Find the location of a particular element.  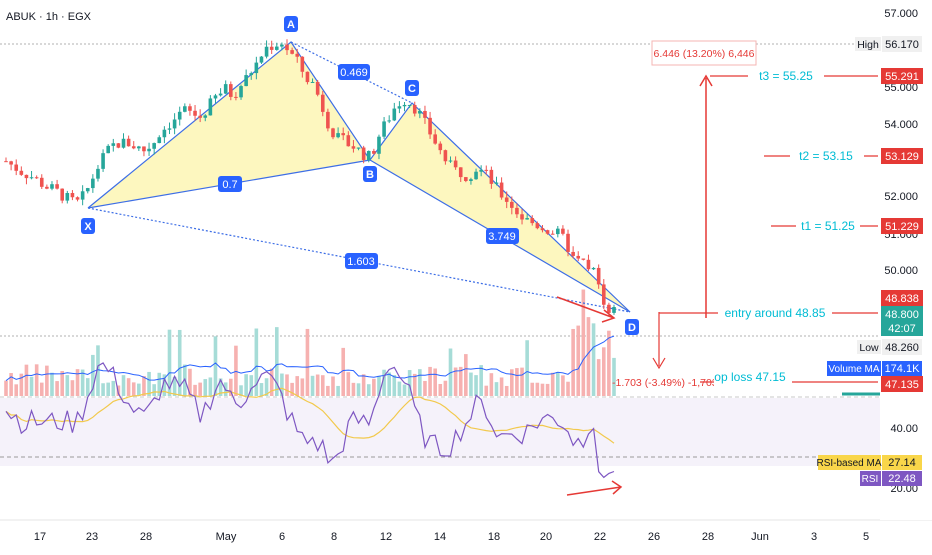

high-value: 56.170 is located at coordinates (902, 45).